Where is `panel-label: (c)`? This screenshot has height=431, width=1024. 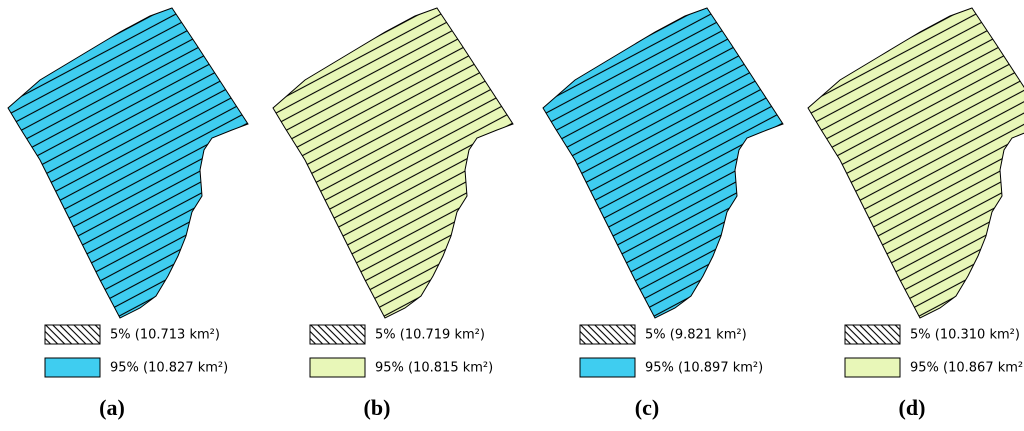 panel-label: (c) is located at coordinates (647, 407).